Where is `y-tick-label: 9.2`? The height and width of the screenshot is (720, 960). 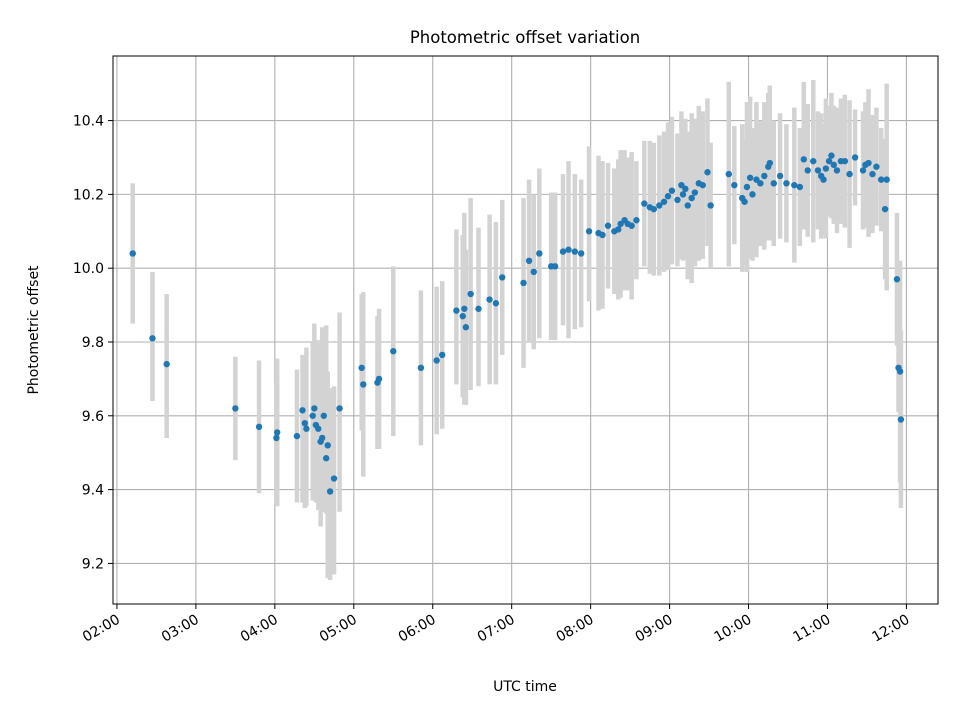 y-tick-label: 9.2 is located at coordinates (93, 564).